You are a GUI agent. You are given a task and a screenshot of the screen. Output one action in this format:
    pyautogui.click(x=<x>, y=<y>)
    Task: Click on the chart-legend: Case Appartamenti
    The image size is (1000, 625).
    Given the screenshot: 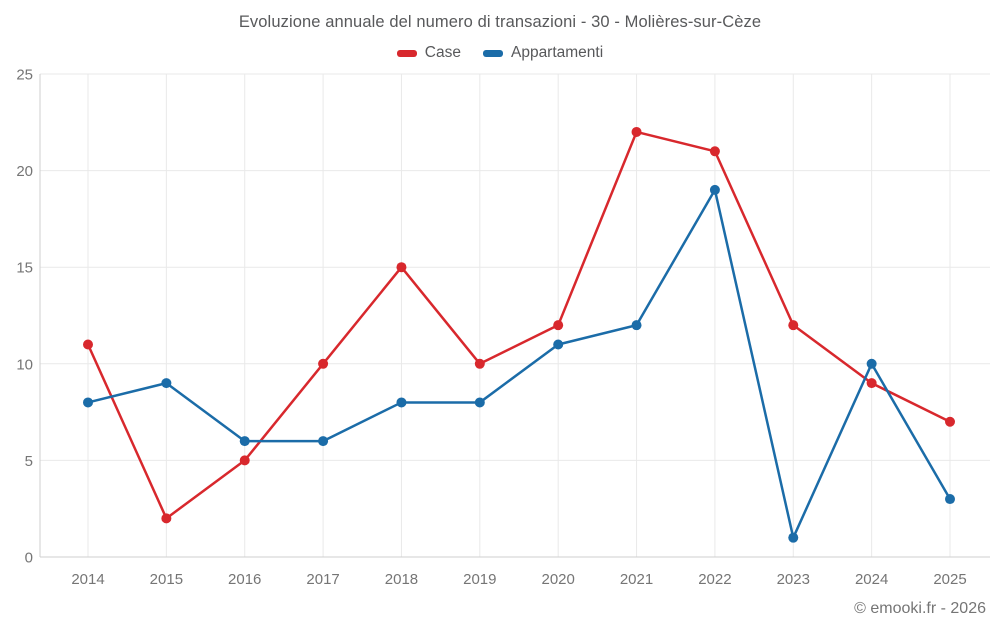 What is the action you would take?
    pyautogui.click(x=500, y=53)
    